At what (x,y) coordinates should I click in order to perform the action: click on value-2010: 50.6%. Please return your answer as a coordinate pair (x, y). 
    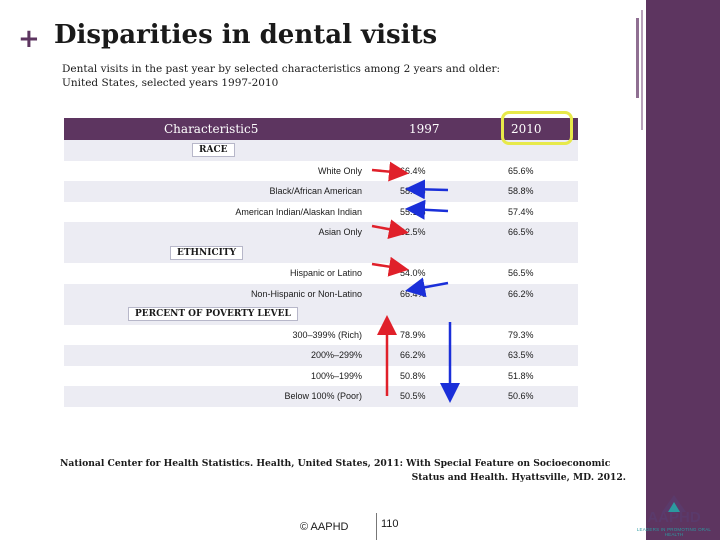
    Looking at the image, I should click on (521, 396).